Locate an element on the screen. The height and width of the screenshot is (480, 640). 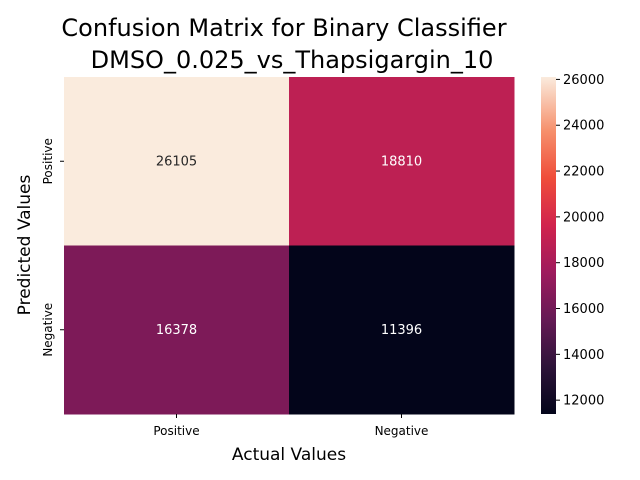
y-tick-labels: Positive Negative is located at coordinates (52, 247).